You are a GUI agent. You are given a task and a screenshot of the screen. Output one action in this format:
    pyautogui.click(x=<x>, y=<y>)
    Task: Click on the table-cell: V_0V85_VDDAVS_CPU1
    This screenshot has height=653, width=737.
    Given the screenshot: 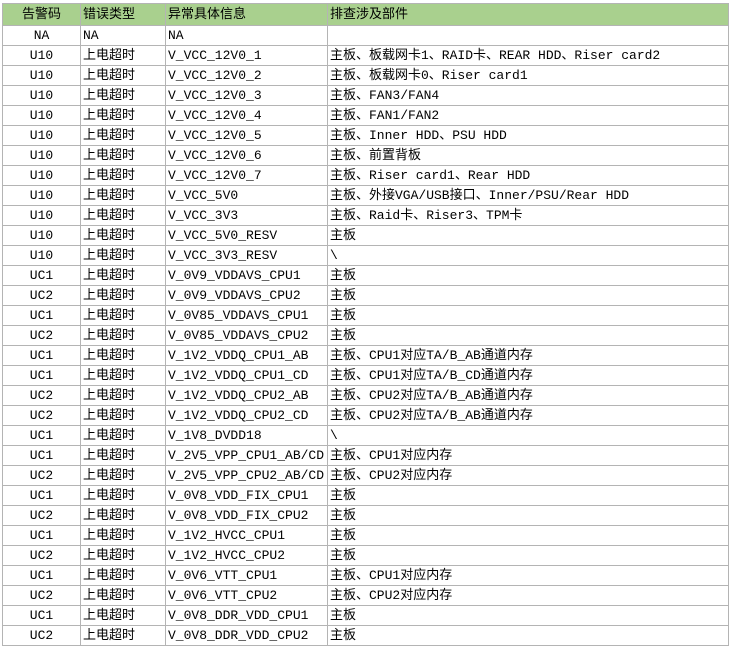 What is the action you would take?
    pyautogui.click(x=246, y=315)
    